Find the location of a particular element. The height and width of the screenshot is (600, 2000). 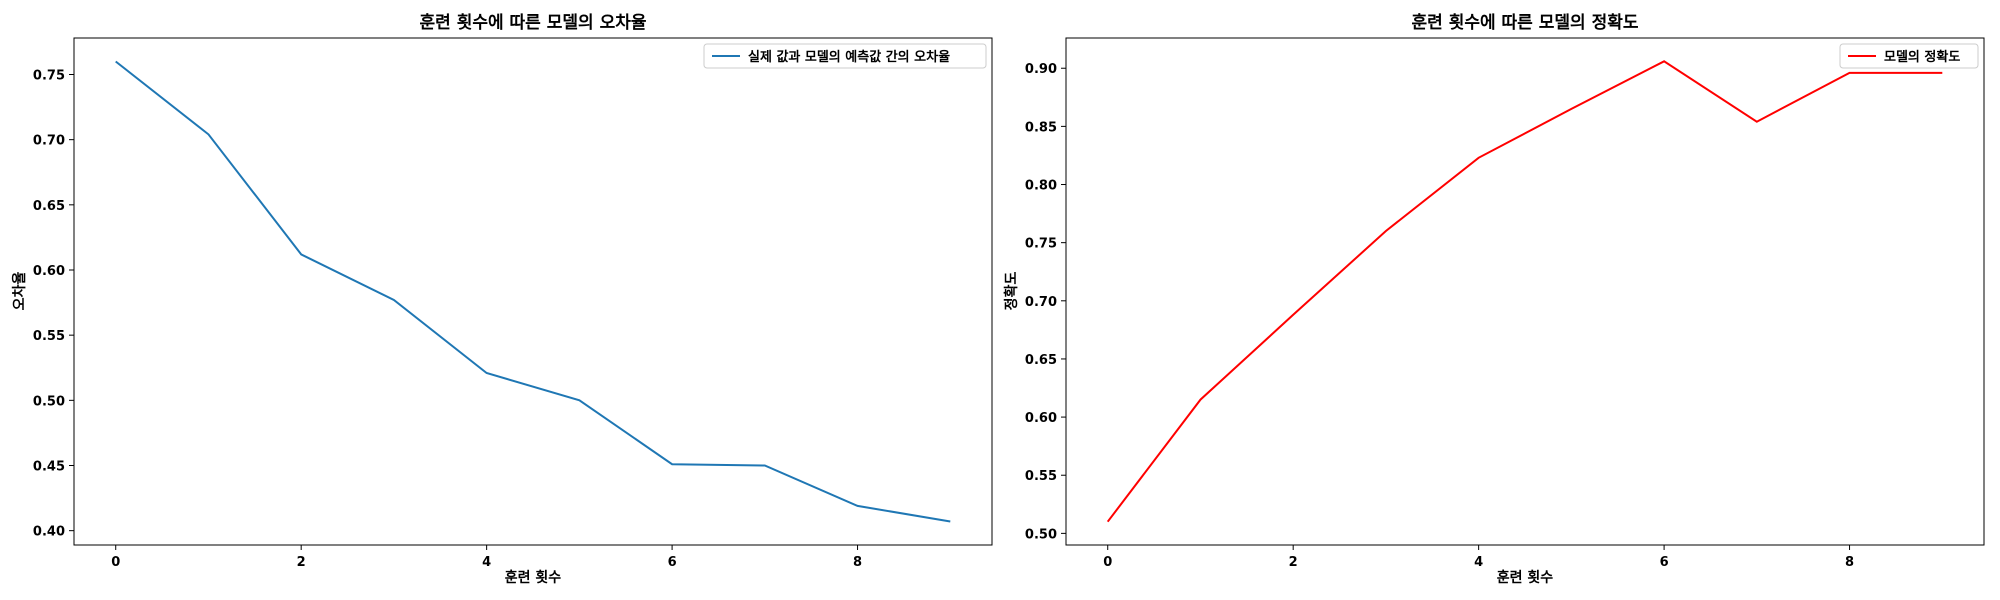

y-axis-label: 오차율 is located at coordinates (19, 291).